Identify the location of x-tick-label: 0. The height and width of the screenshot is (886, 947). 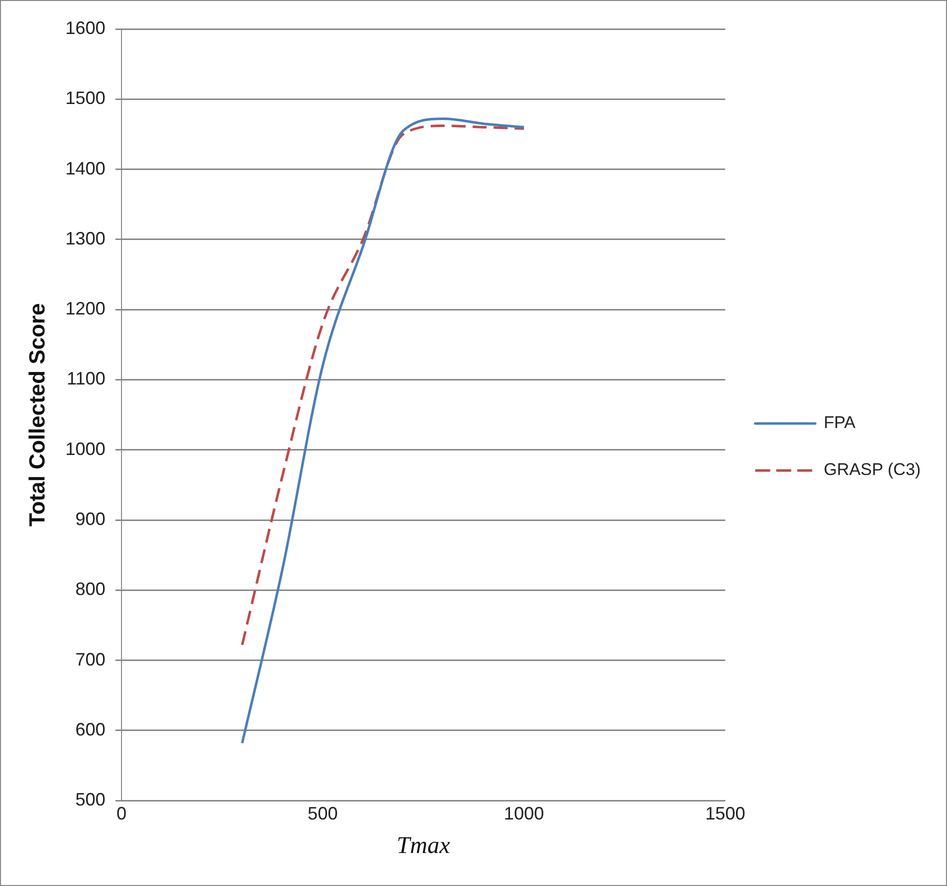
(121, 813).